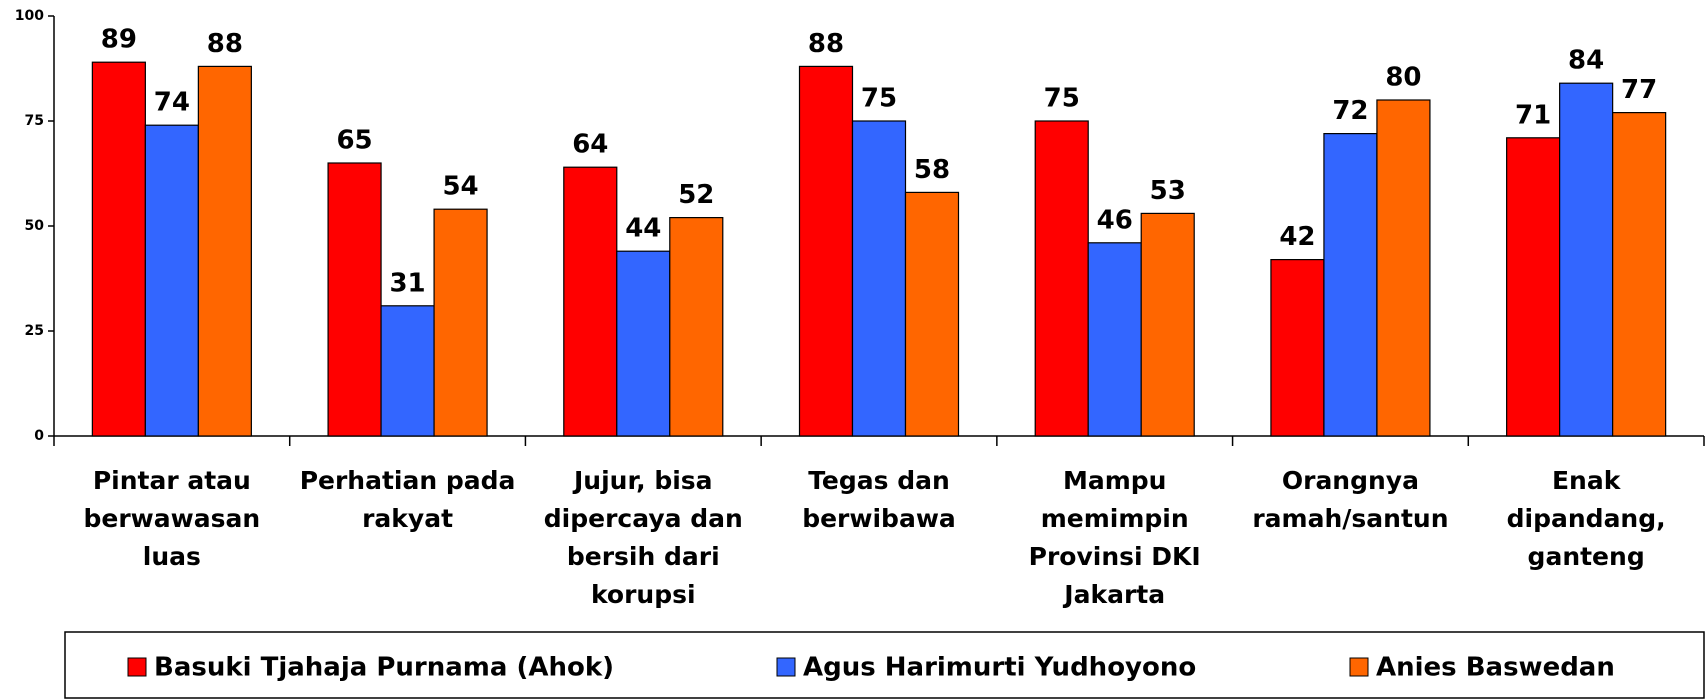  Describe the element at coordinates (34, 331) in the screenshot. I see `y-tick-label: 25` at that location.